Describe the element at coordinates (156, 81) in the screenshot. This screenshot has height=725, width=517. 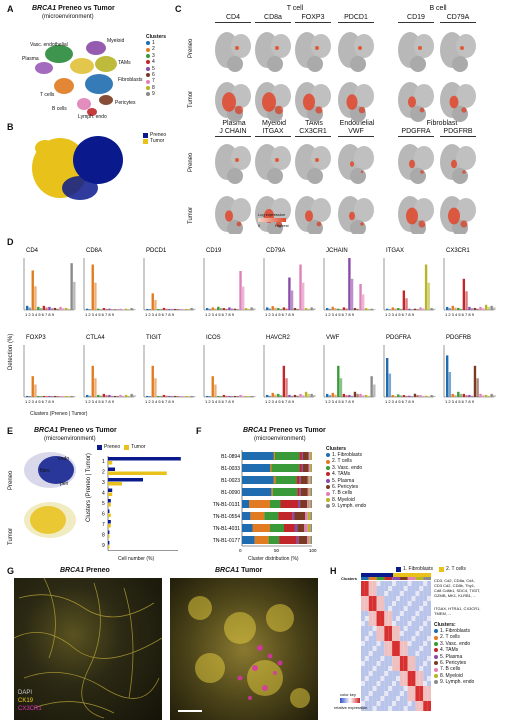
I see `a-legend-item: 7` at that location.